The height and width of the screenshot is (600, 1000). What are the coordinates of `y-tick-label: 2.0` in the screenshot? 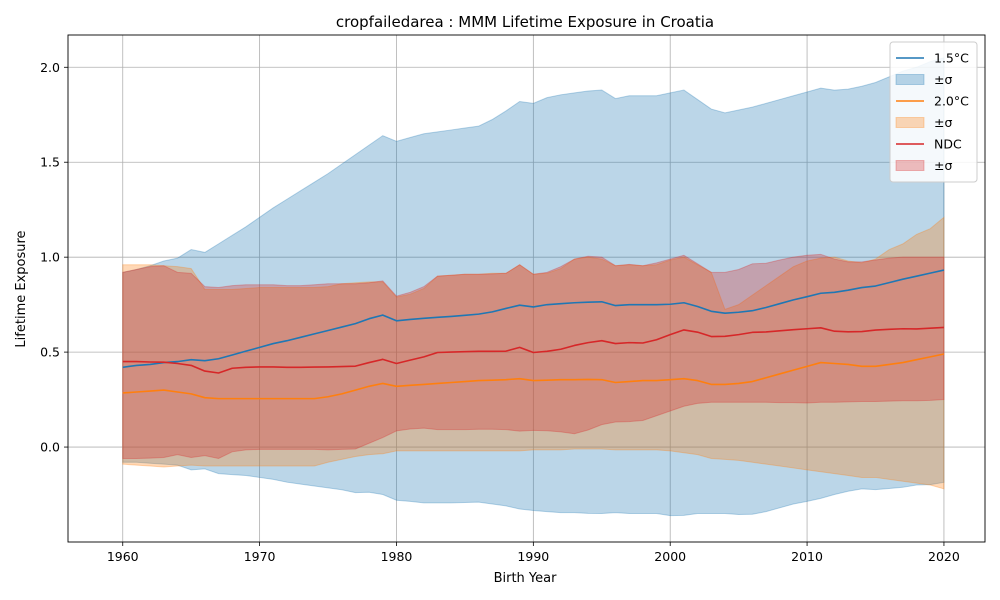 It's located at (50, 67).